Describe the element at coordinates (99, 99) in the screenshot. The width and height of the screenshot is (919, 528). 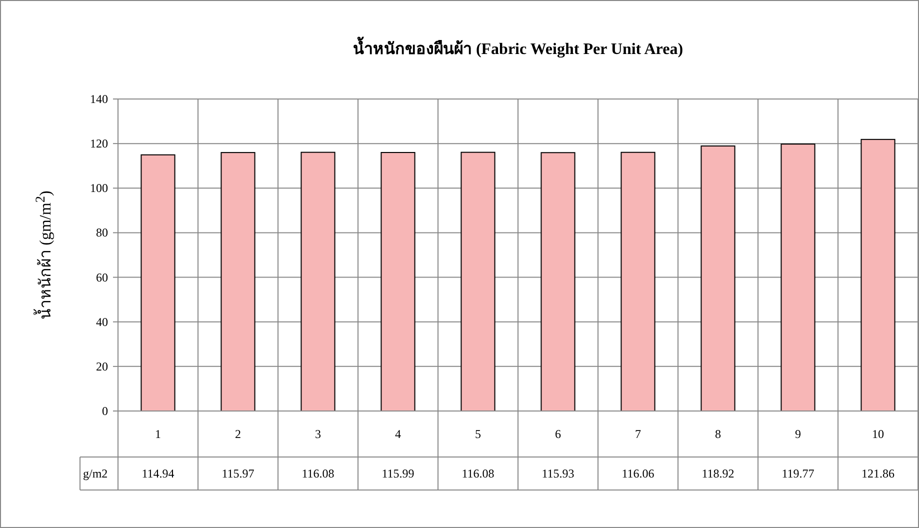
I see `y-tick-label: 140` at that location.